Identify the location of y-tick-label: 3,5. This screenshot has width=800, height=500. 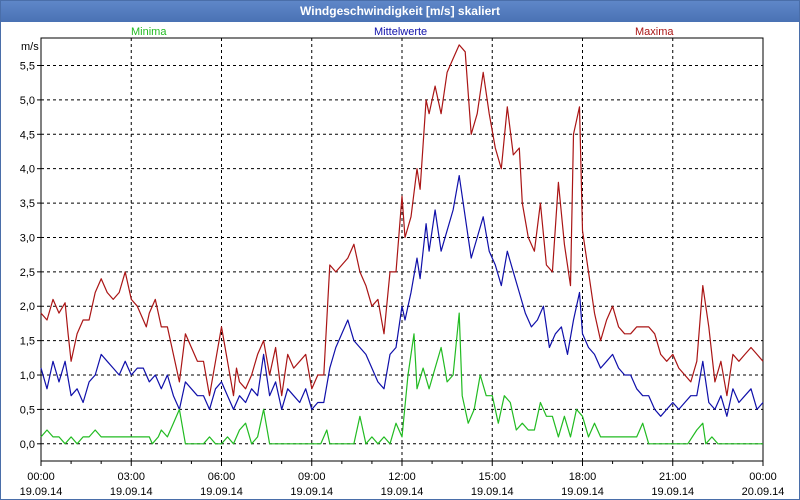
(27, 204).